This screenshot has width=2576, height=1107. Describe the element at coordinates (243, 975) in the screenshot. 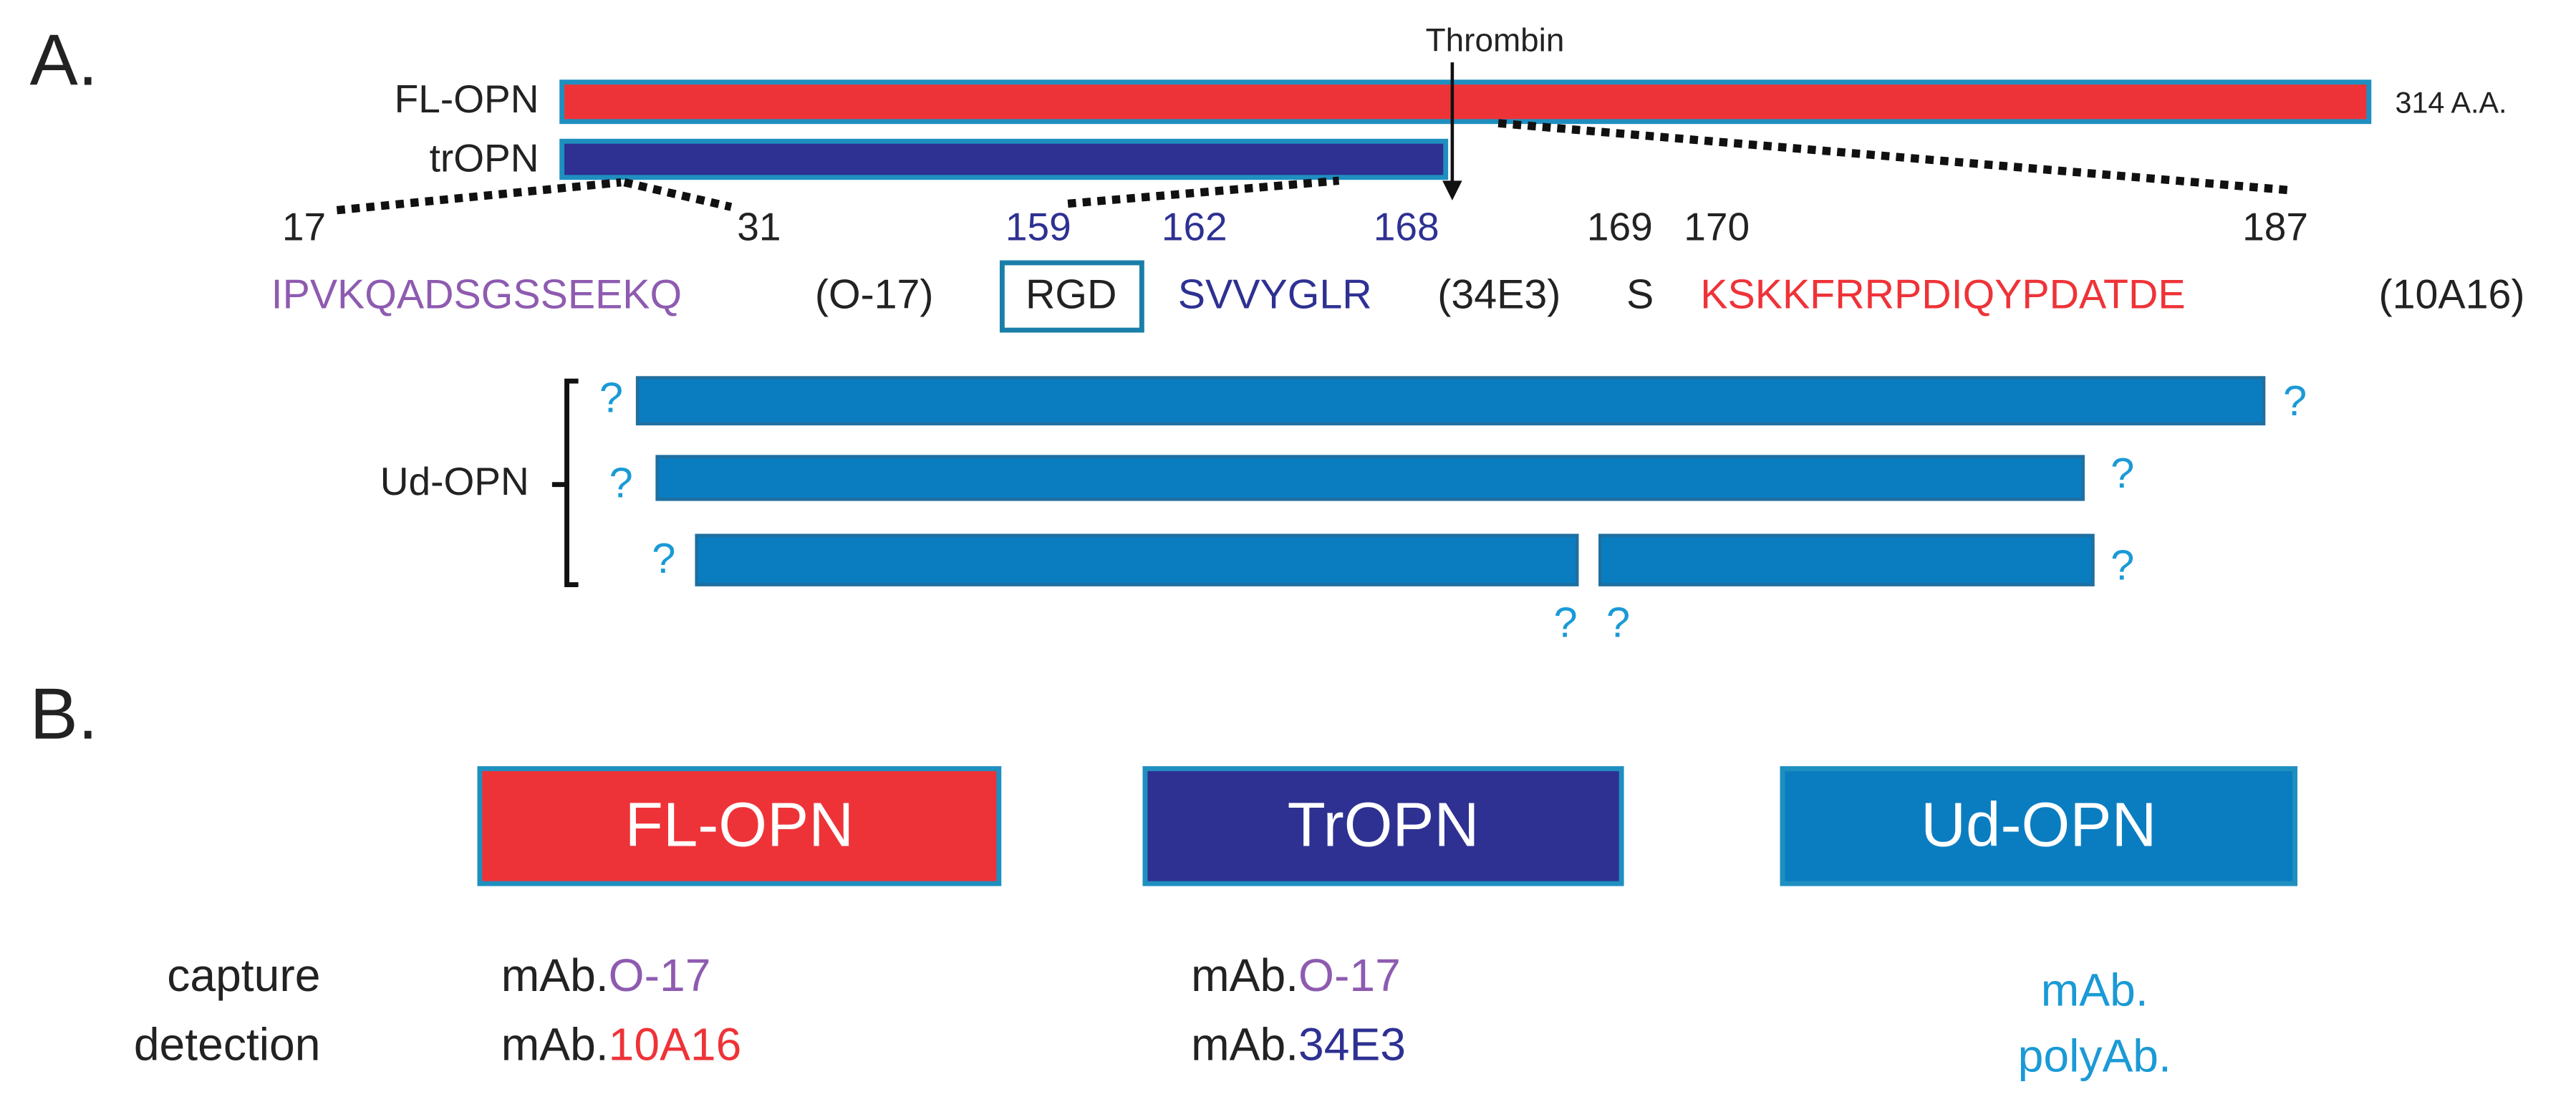

I see `row-label: capture` at that location.